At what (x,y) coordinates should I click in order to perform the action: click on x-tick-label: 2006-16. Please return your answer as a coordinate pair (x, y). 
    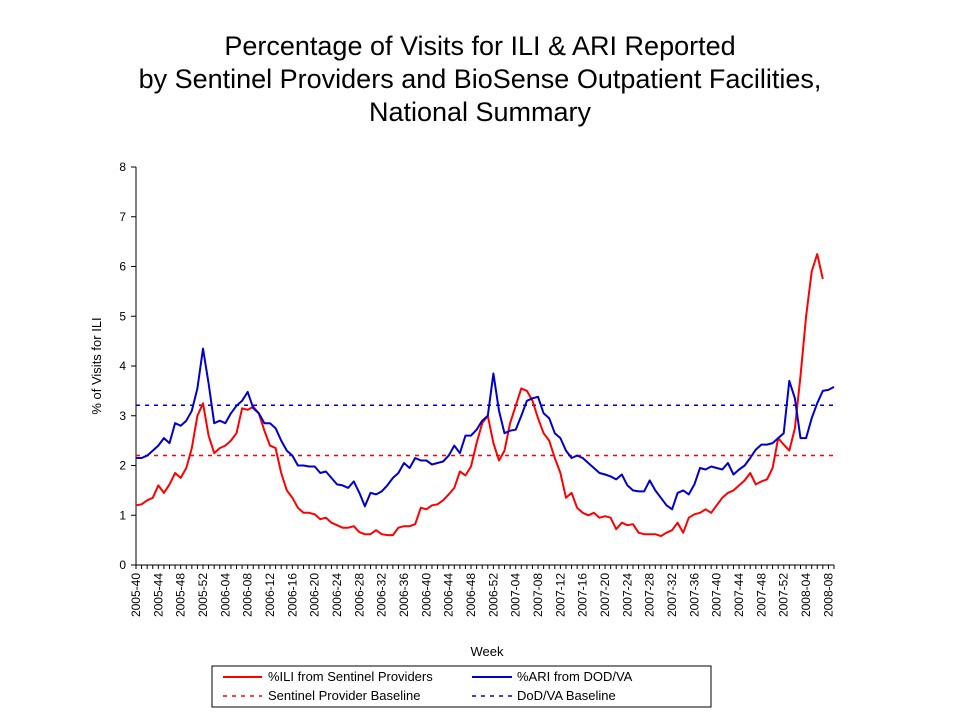
    Looking at the image, I should click on (292, 595).